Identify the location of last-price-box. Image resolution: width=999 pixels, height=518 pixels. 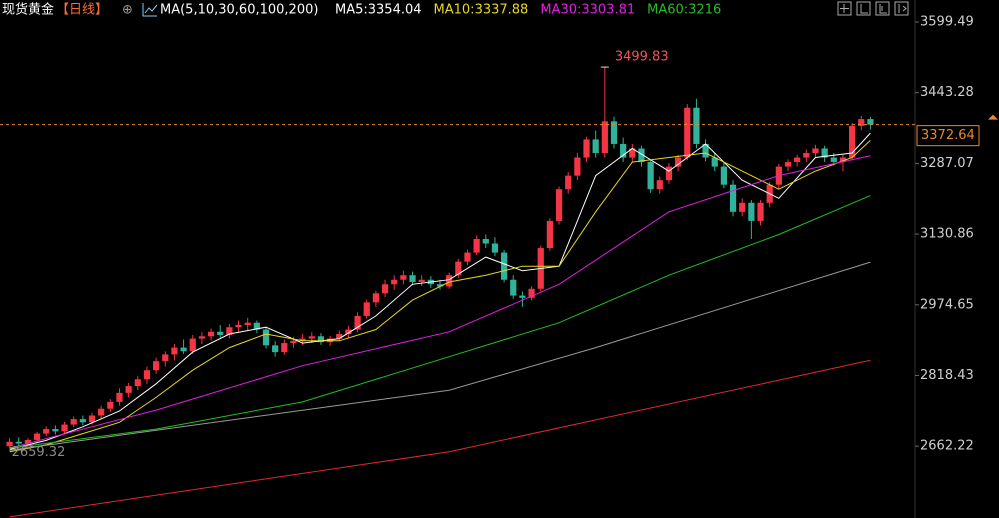
(948, 136).